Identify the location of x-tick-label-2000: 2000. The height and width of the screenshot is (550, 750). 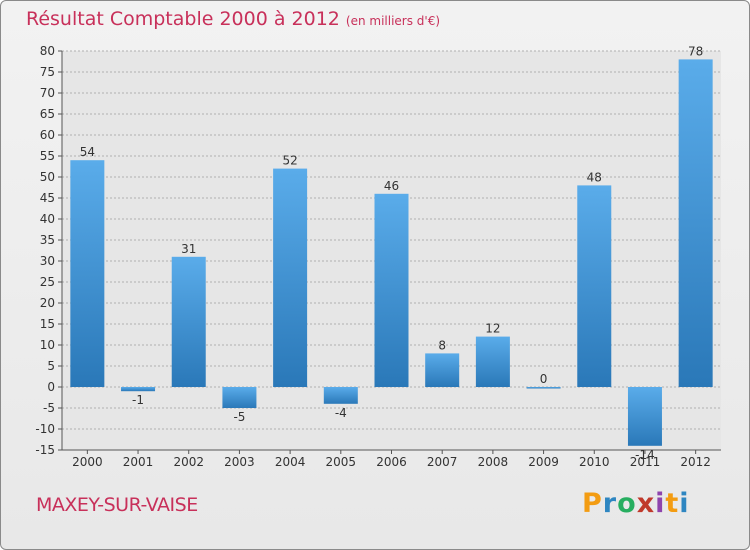
(87, 462).